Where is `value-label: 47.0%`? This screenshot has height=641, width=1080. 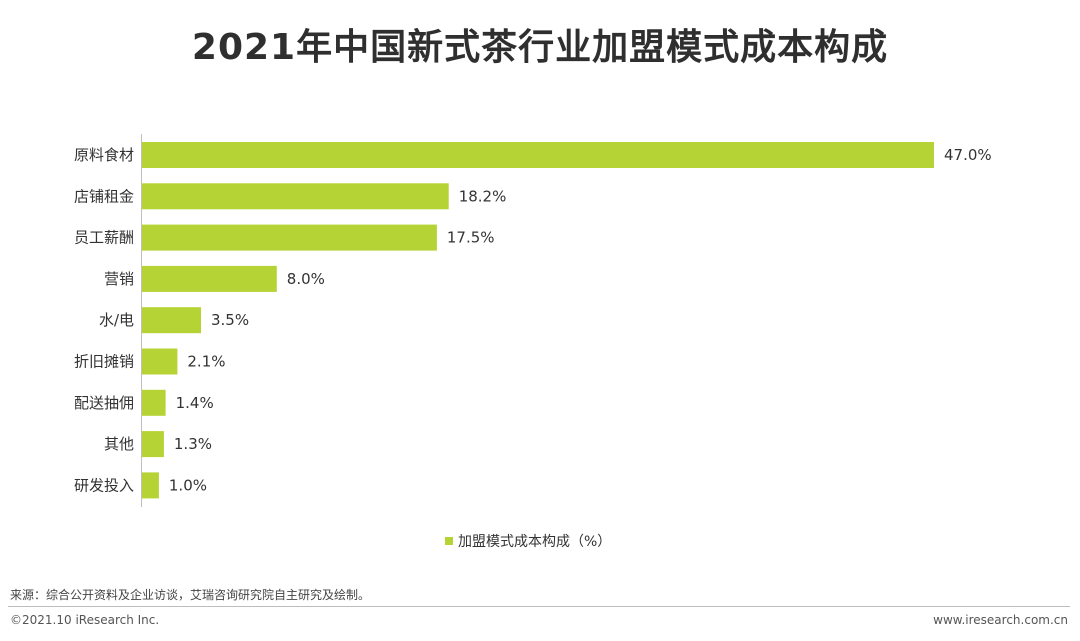
value-label: 47.0% is located at coordinates (968, 155).